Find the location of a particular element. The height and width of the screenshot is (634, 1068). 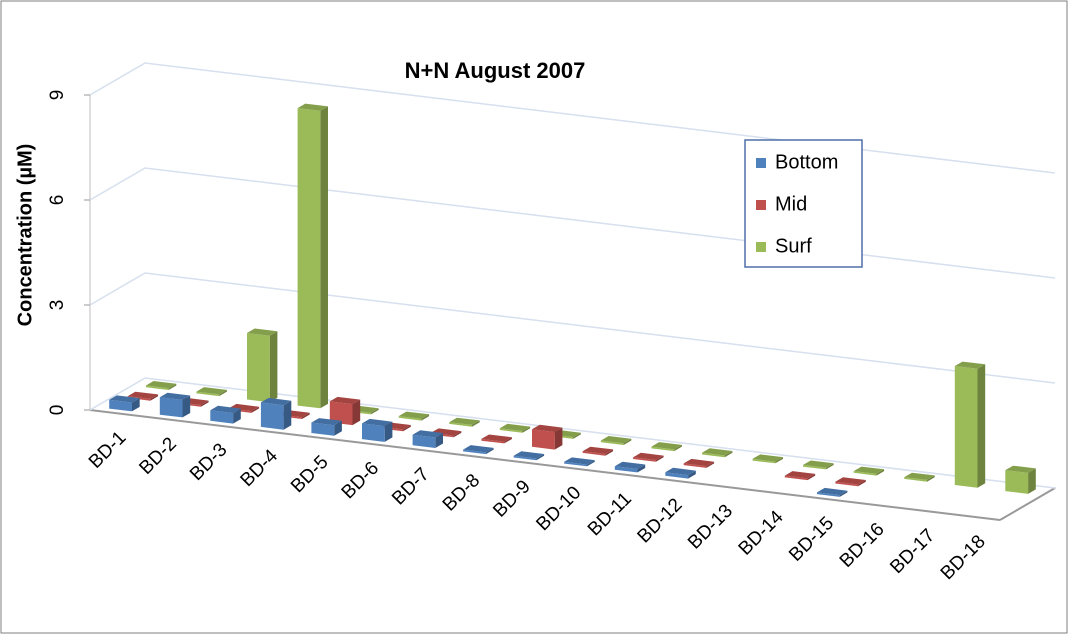

chart-title: N+N August 2007 is located at coordinates (495, 70).